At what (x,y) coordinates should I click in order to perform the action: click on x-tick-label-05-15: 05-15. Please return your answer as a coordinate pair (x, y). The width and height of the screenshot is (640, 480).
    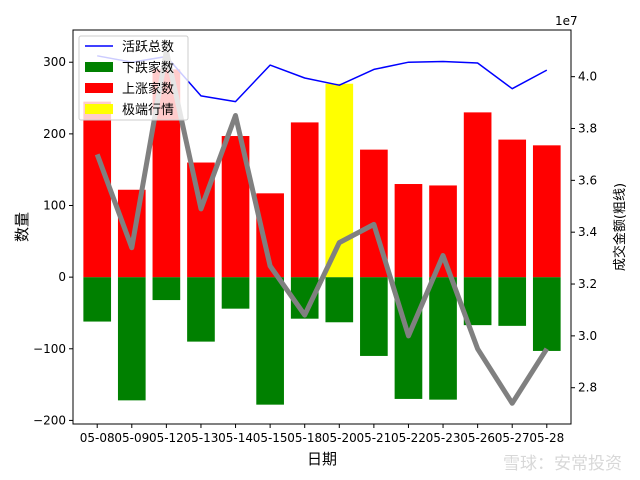
    Looking at the image, I should click on (270, 438).